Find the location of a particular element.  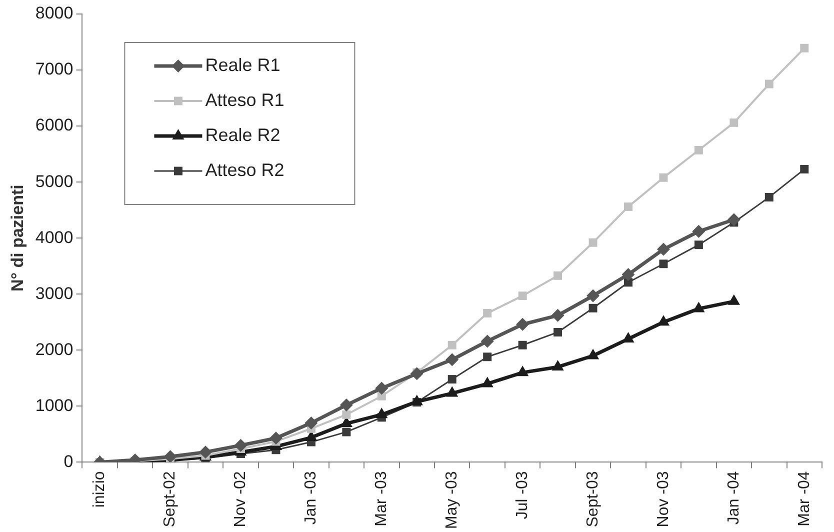

x-tick-label: Mar -03 is located at coordinates (381, 498).